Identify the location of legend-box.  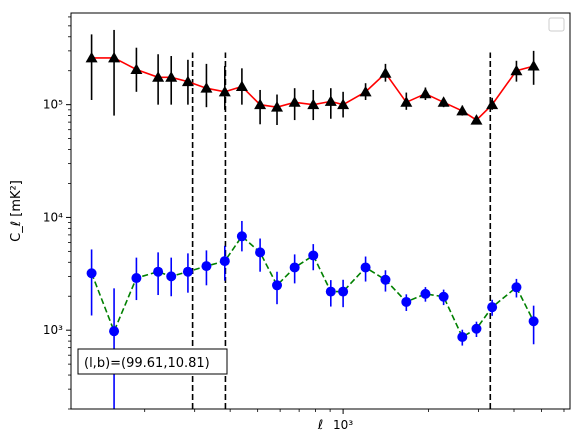
(556, 24).